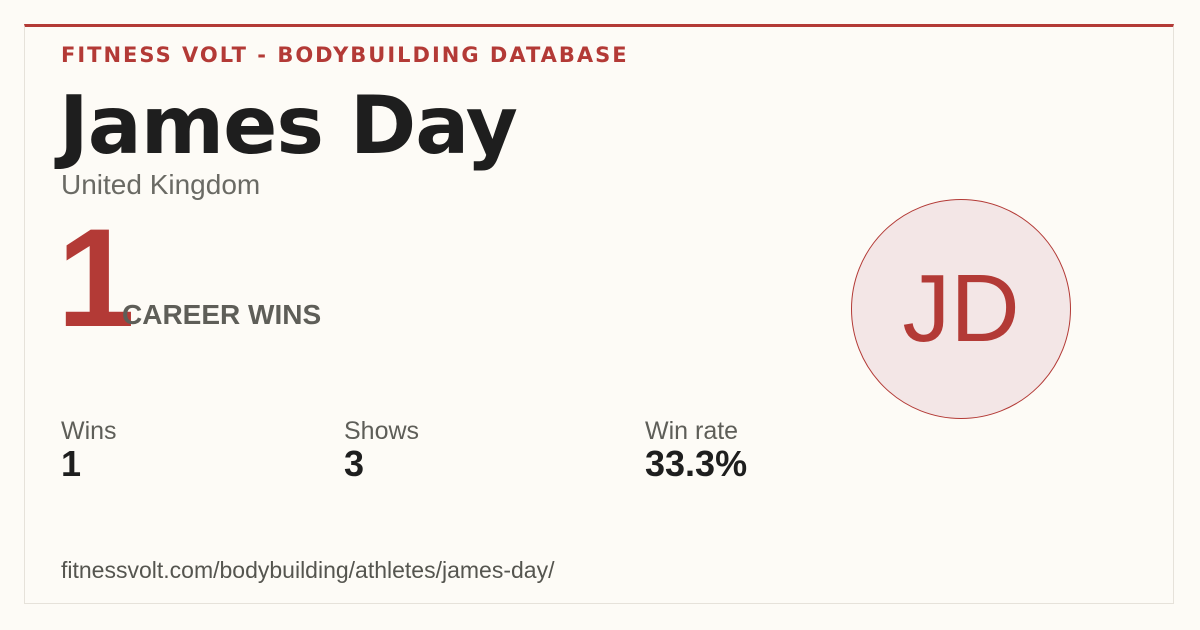  Describe the element at coordinates (961, 309) in the screenshot. I see `avatar: JD` at that location.